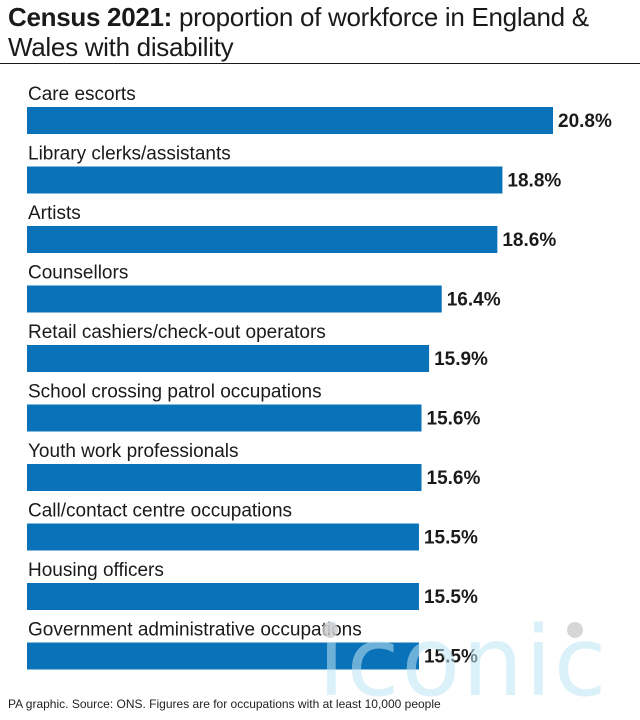 The width and height of the screenshot is (640, 720). I want to click on category-label: Care escorts, so click(82, 94).